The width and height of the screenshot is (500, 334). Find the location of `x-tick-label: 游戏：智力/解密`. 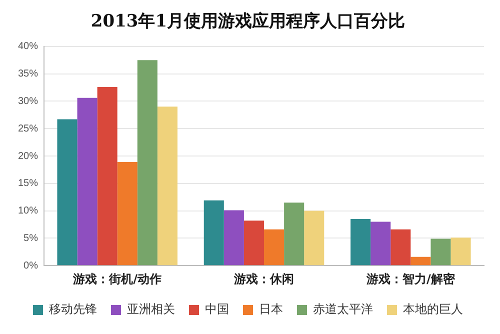

x-tick-label: 游戏：智力/解密 is located at coordinates (410, 279).